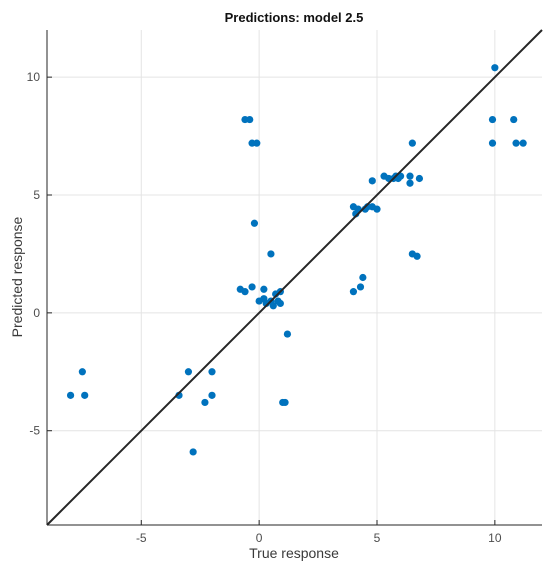 The image size is (543, 564). Describe the element at coordinates (34, 77) in the screenshot. I see `y-tick-label-3: 10` at that location.